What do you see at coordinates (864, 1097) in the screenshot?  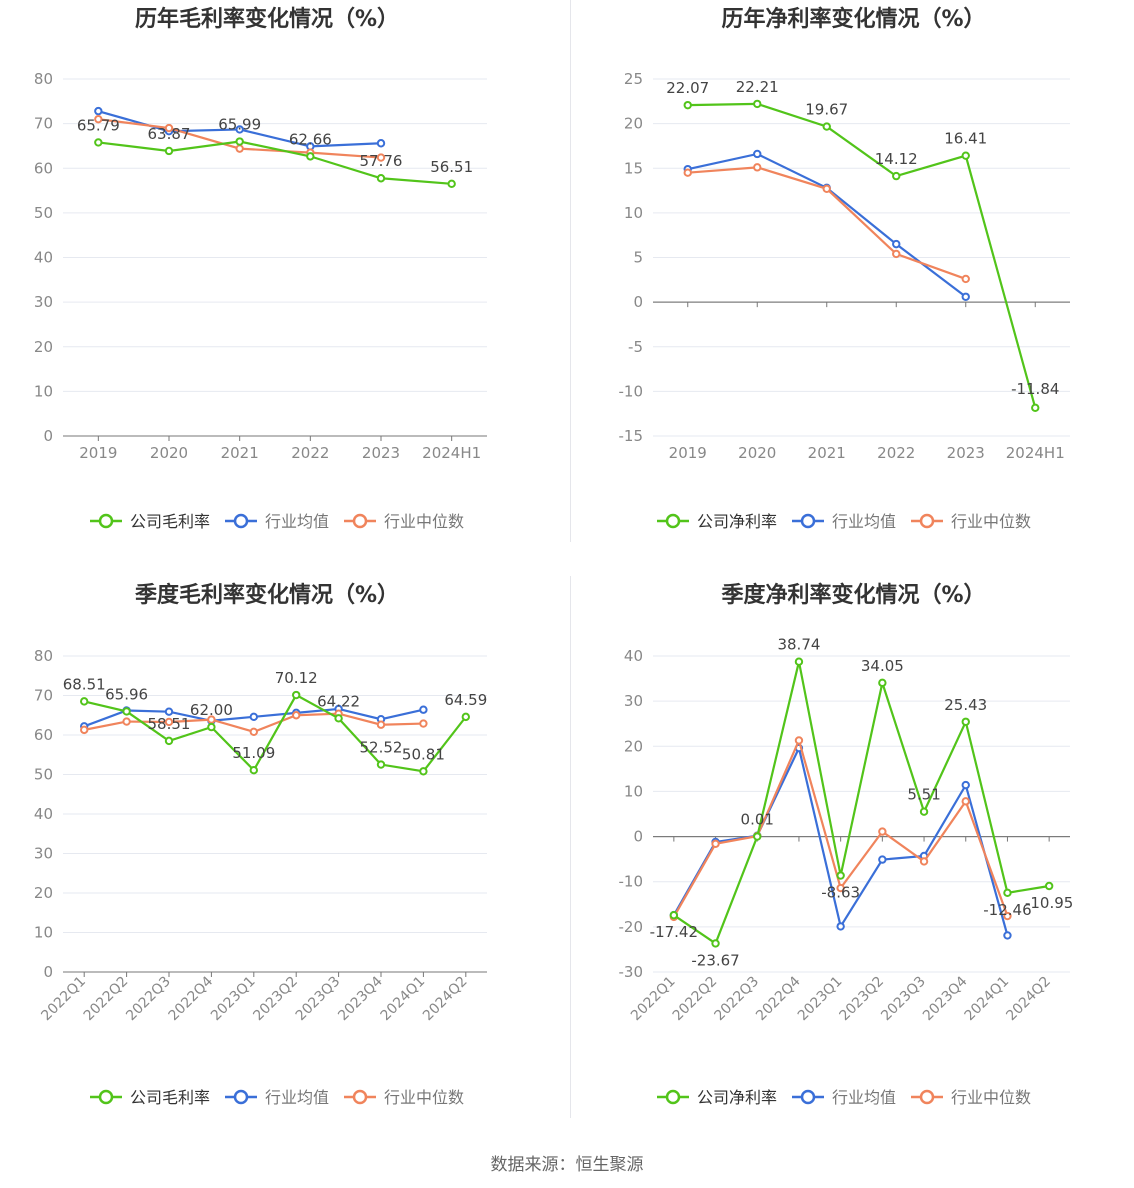 I see `legend-label: 行业均值` at bounding box center [864, 1097].